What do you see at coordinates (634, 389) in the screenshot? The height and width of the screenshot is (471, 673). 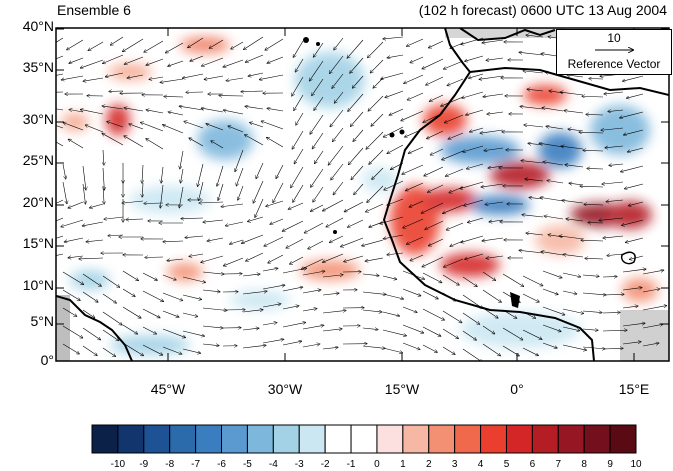 I see `lon-tick-label: 15°E` at bounding box center [634, 389].